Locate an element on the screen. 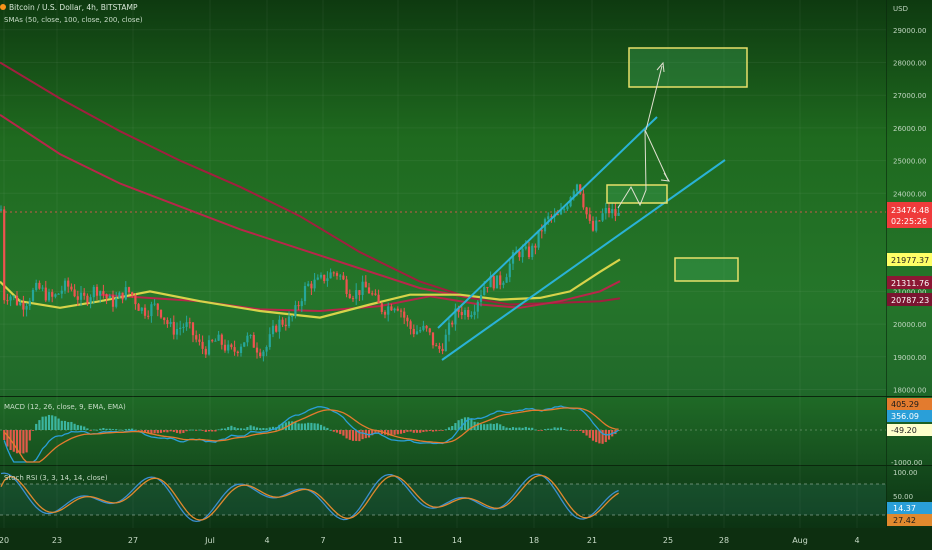 Image resolution: width=932 pixels, height=550 pixels. svg-text: 21311.76 is located at coordinates (910, 283).